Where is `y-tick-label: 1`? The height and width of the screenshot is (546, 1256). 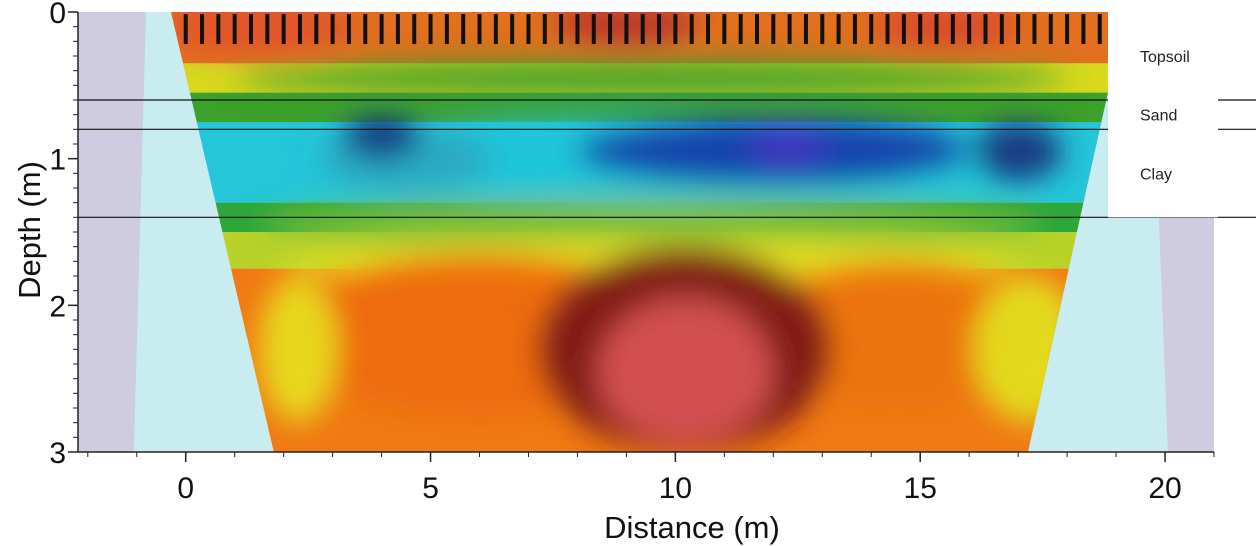 y-tick-label: 1 is located at coordinates (57, 160).